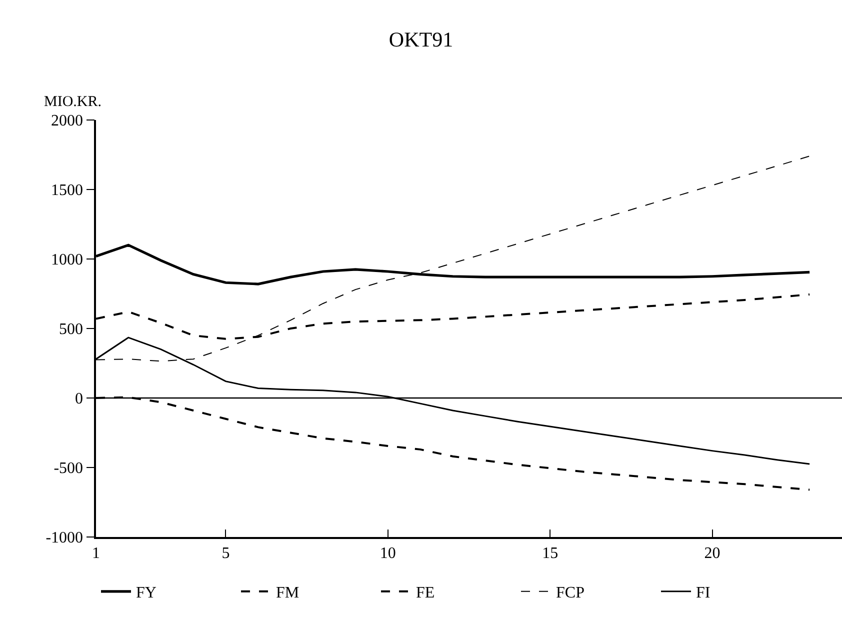 The height and width of the screenshot is (634, 842). Describe the element at coordinates (226, 553) in the screenshot. I see `x-tick-label: 5` at that location.